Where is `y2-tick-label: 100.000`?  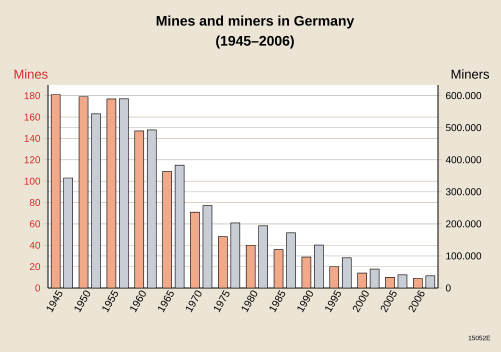
y2-tick-label: 100.000 is located at coordinates (464, 256).